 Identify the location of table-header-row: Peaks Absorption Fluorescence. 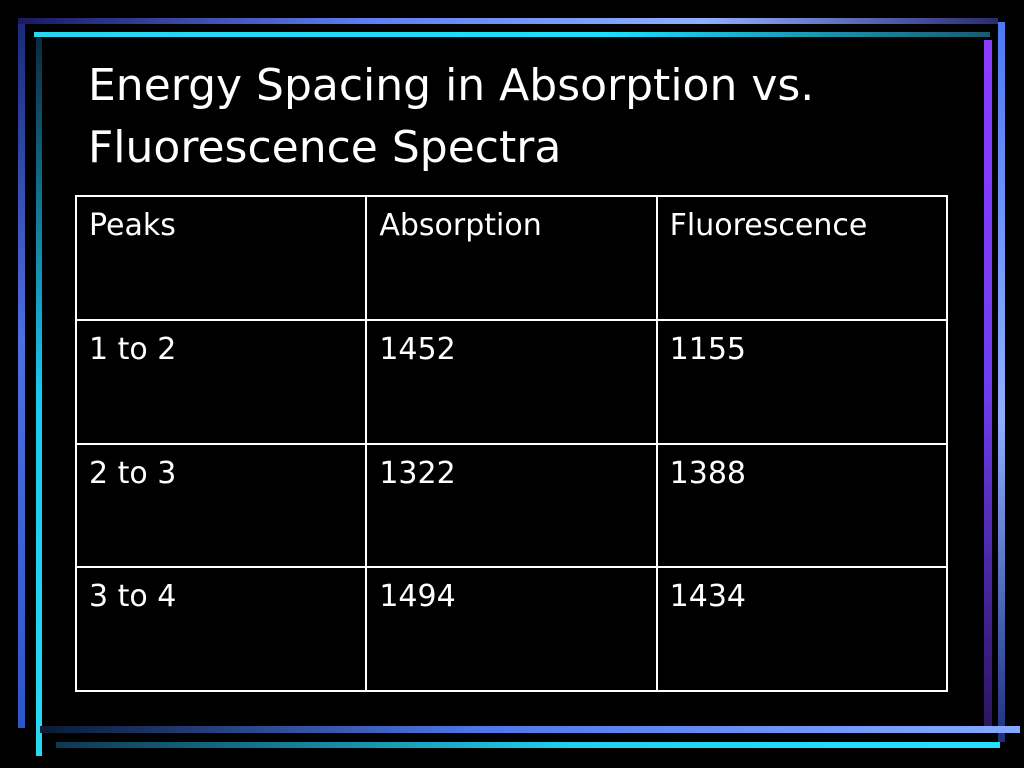
(511, 258).